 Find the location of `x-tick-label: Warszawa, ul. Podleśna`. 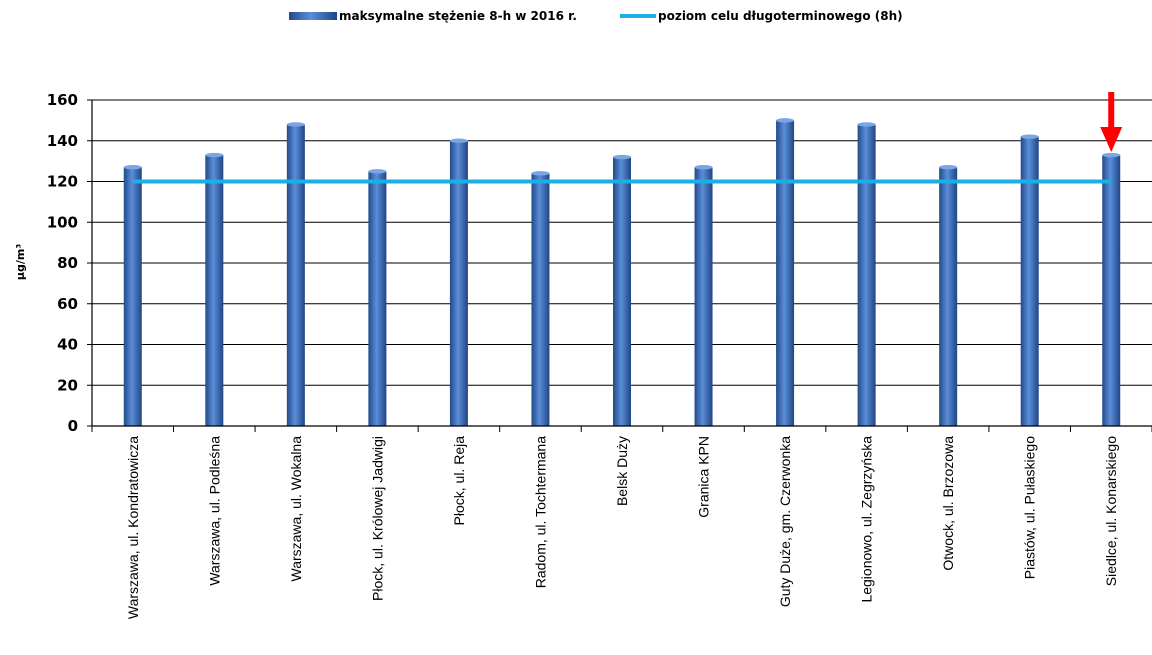

x-tick-label: Warszawa, ul. Podleśna is located at coordinates (214, 511).